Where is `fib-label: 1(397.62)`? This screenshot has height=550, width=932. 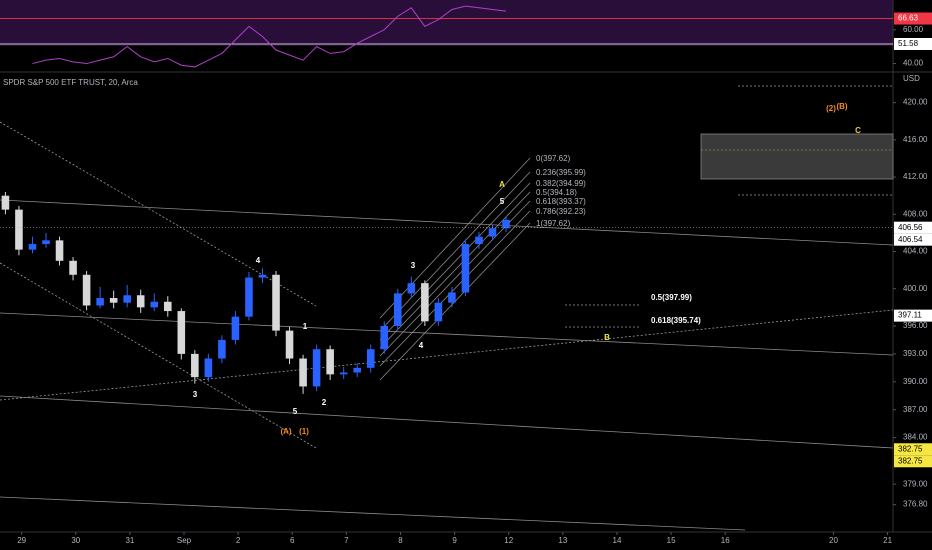
fib-label: 1(397.62) is located at coordinates (553, 223).